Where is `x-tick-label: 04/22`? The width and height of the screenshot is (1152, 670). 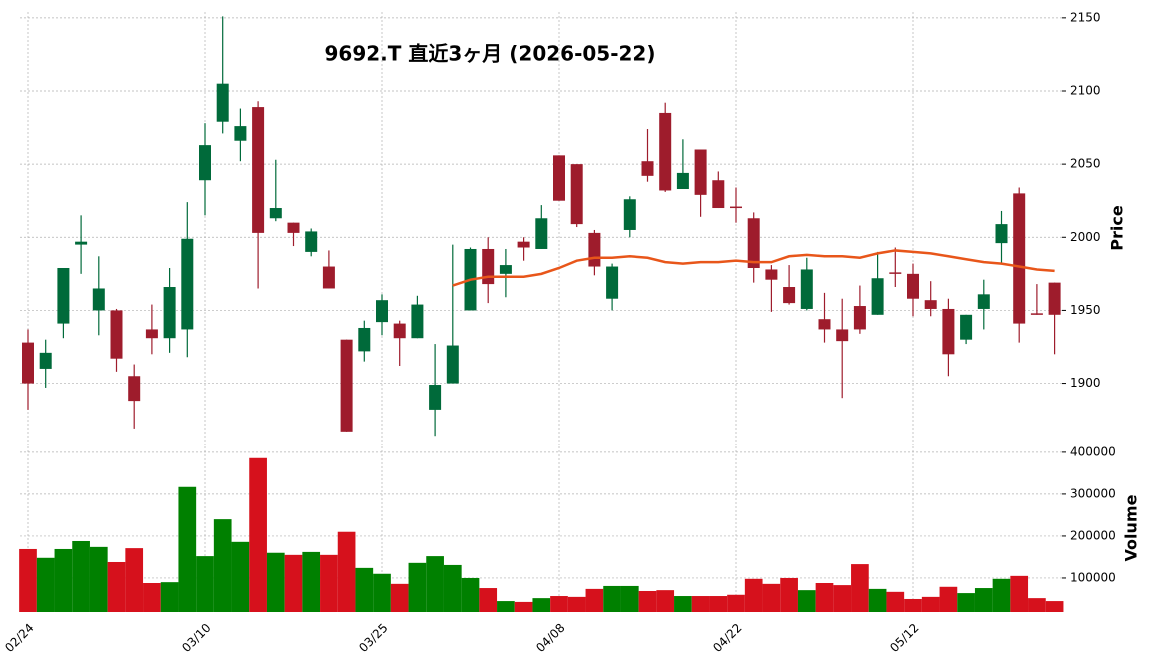
x-tick-label: 04/22 is located at coordinates (727, 638).